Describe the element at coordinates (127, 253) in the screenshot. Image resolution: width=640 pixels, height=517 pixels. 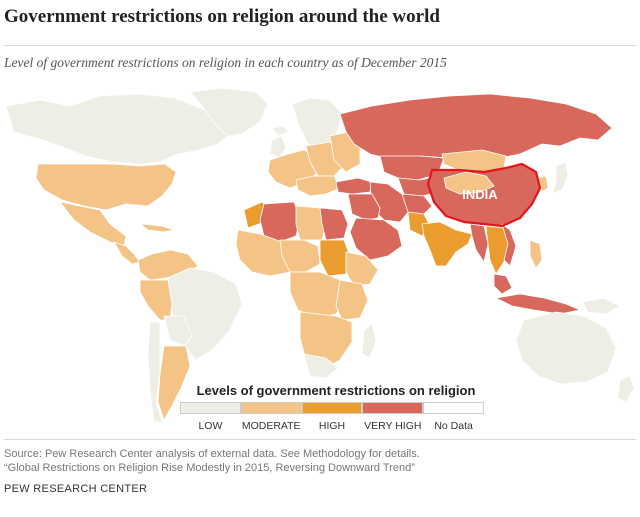
I see `region-central-america` at that location.